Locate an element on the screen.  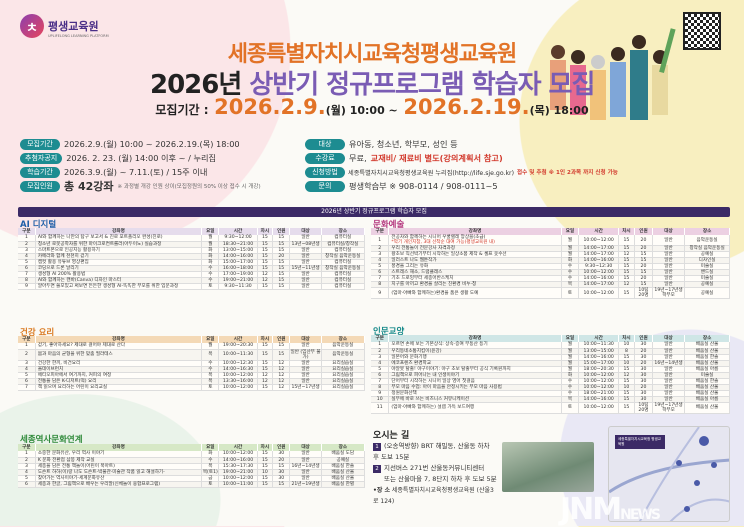
table-row: 5 풍경을 그리는 유화 수 9:30~12:30 15 20 일반 미술실 is located at coordinates (550, 266).